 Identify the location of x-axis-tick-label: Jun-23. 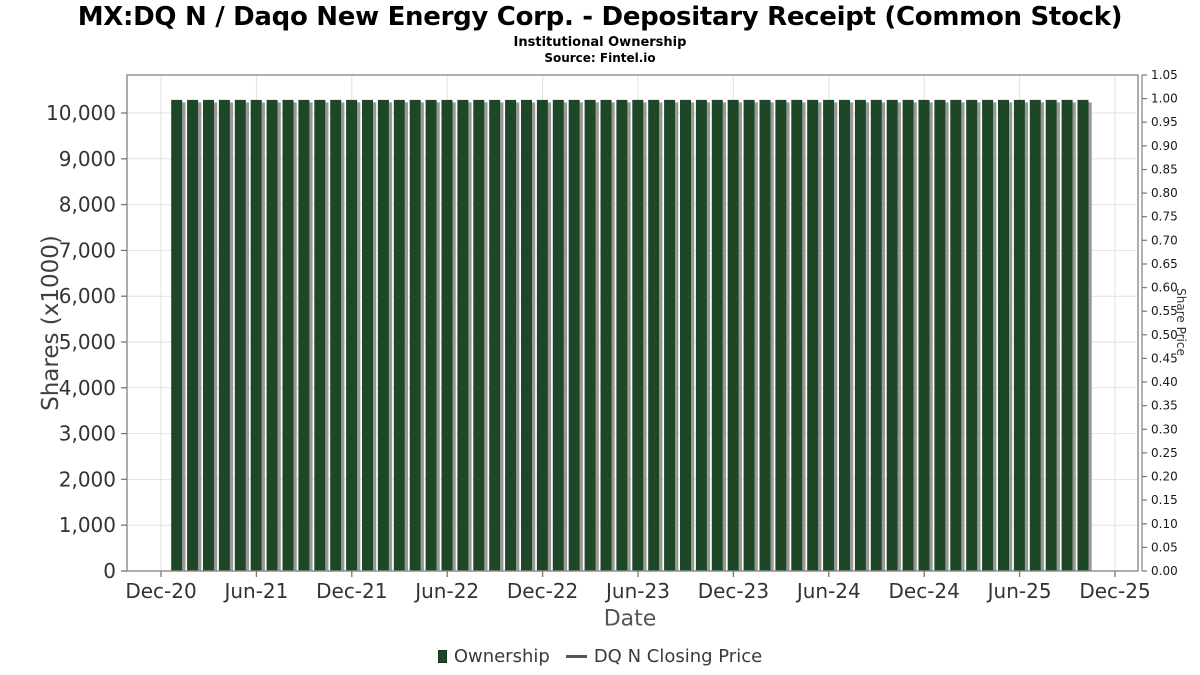
(637, 591).